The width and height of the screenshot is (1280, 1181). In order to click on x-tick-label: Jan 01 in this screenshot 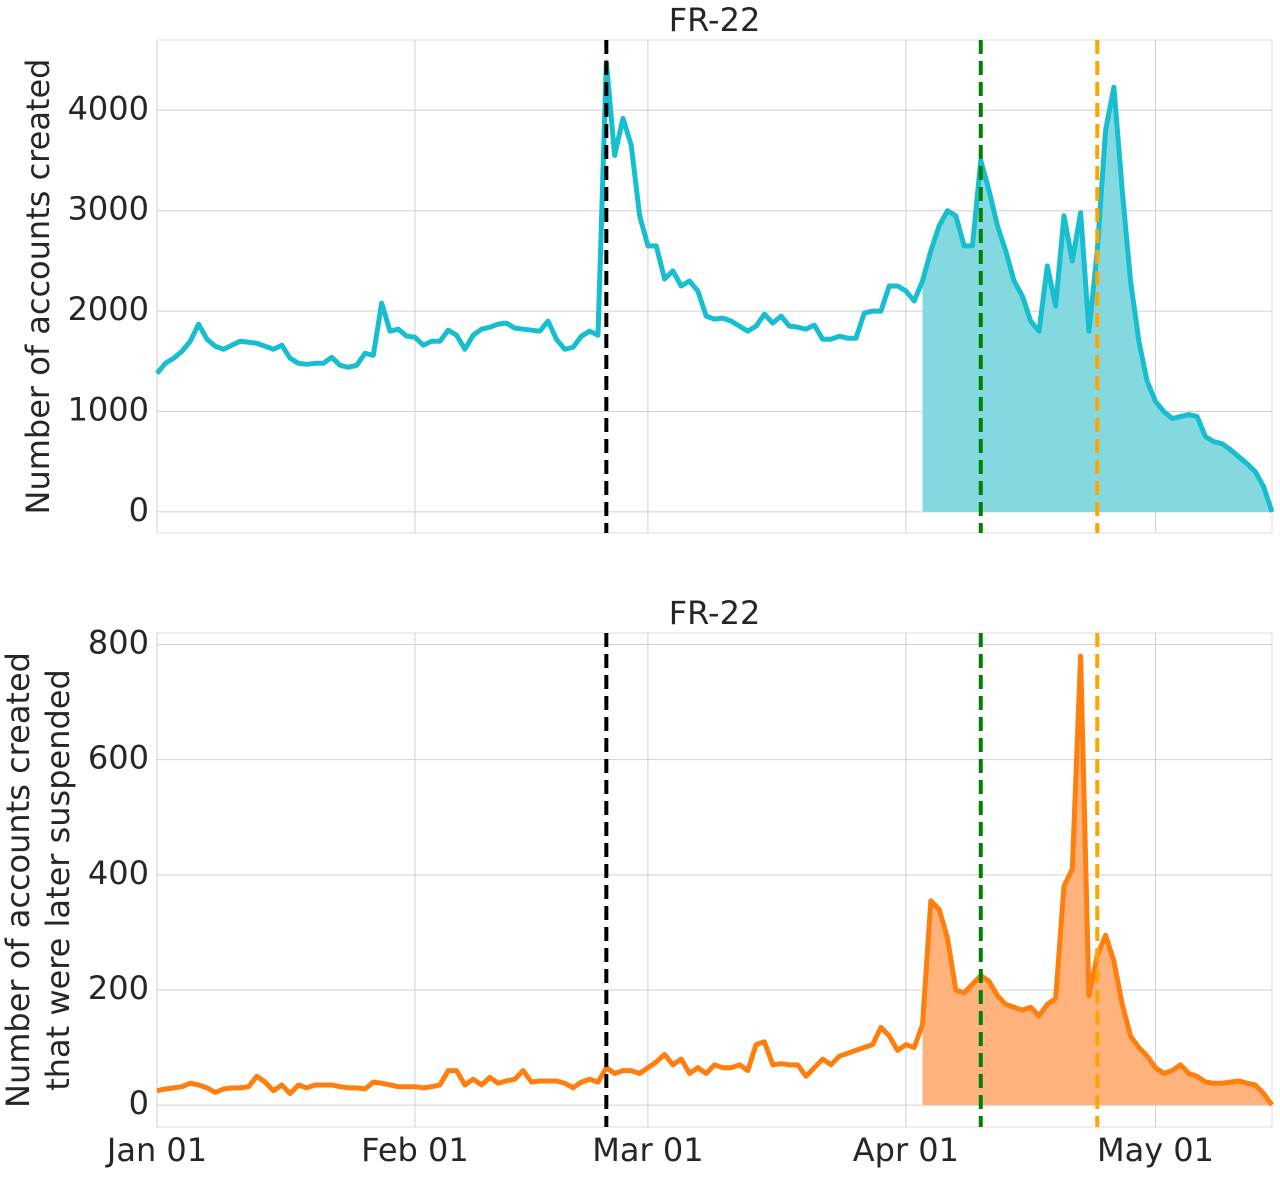, I will do `click(156, 1150)`.